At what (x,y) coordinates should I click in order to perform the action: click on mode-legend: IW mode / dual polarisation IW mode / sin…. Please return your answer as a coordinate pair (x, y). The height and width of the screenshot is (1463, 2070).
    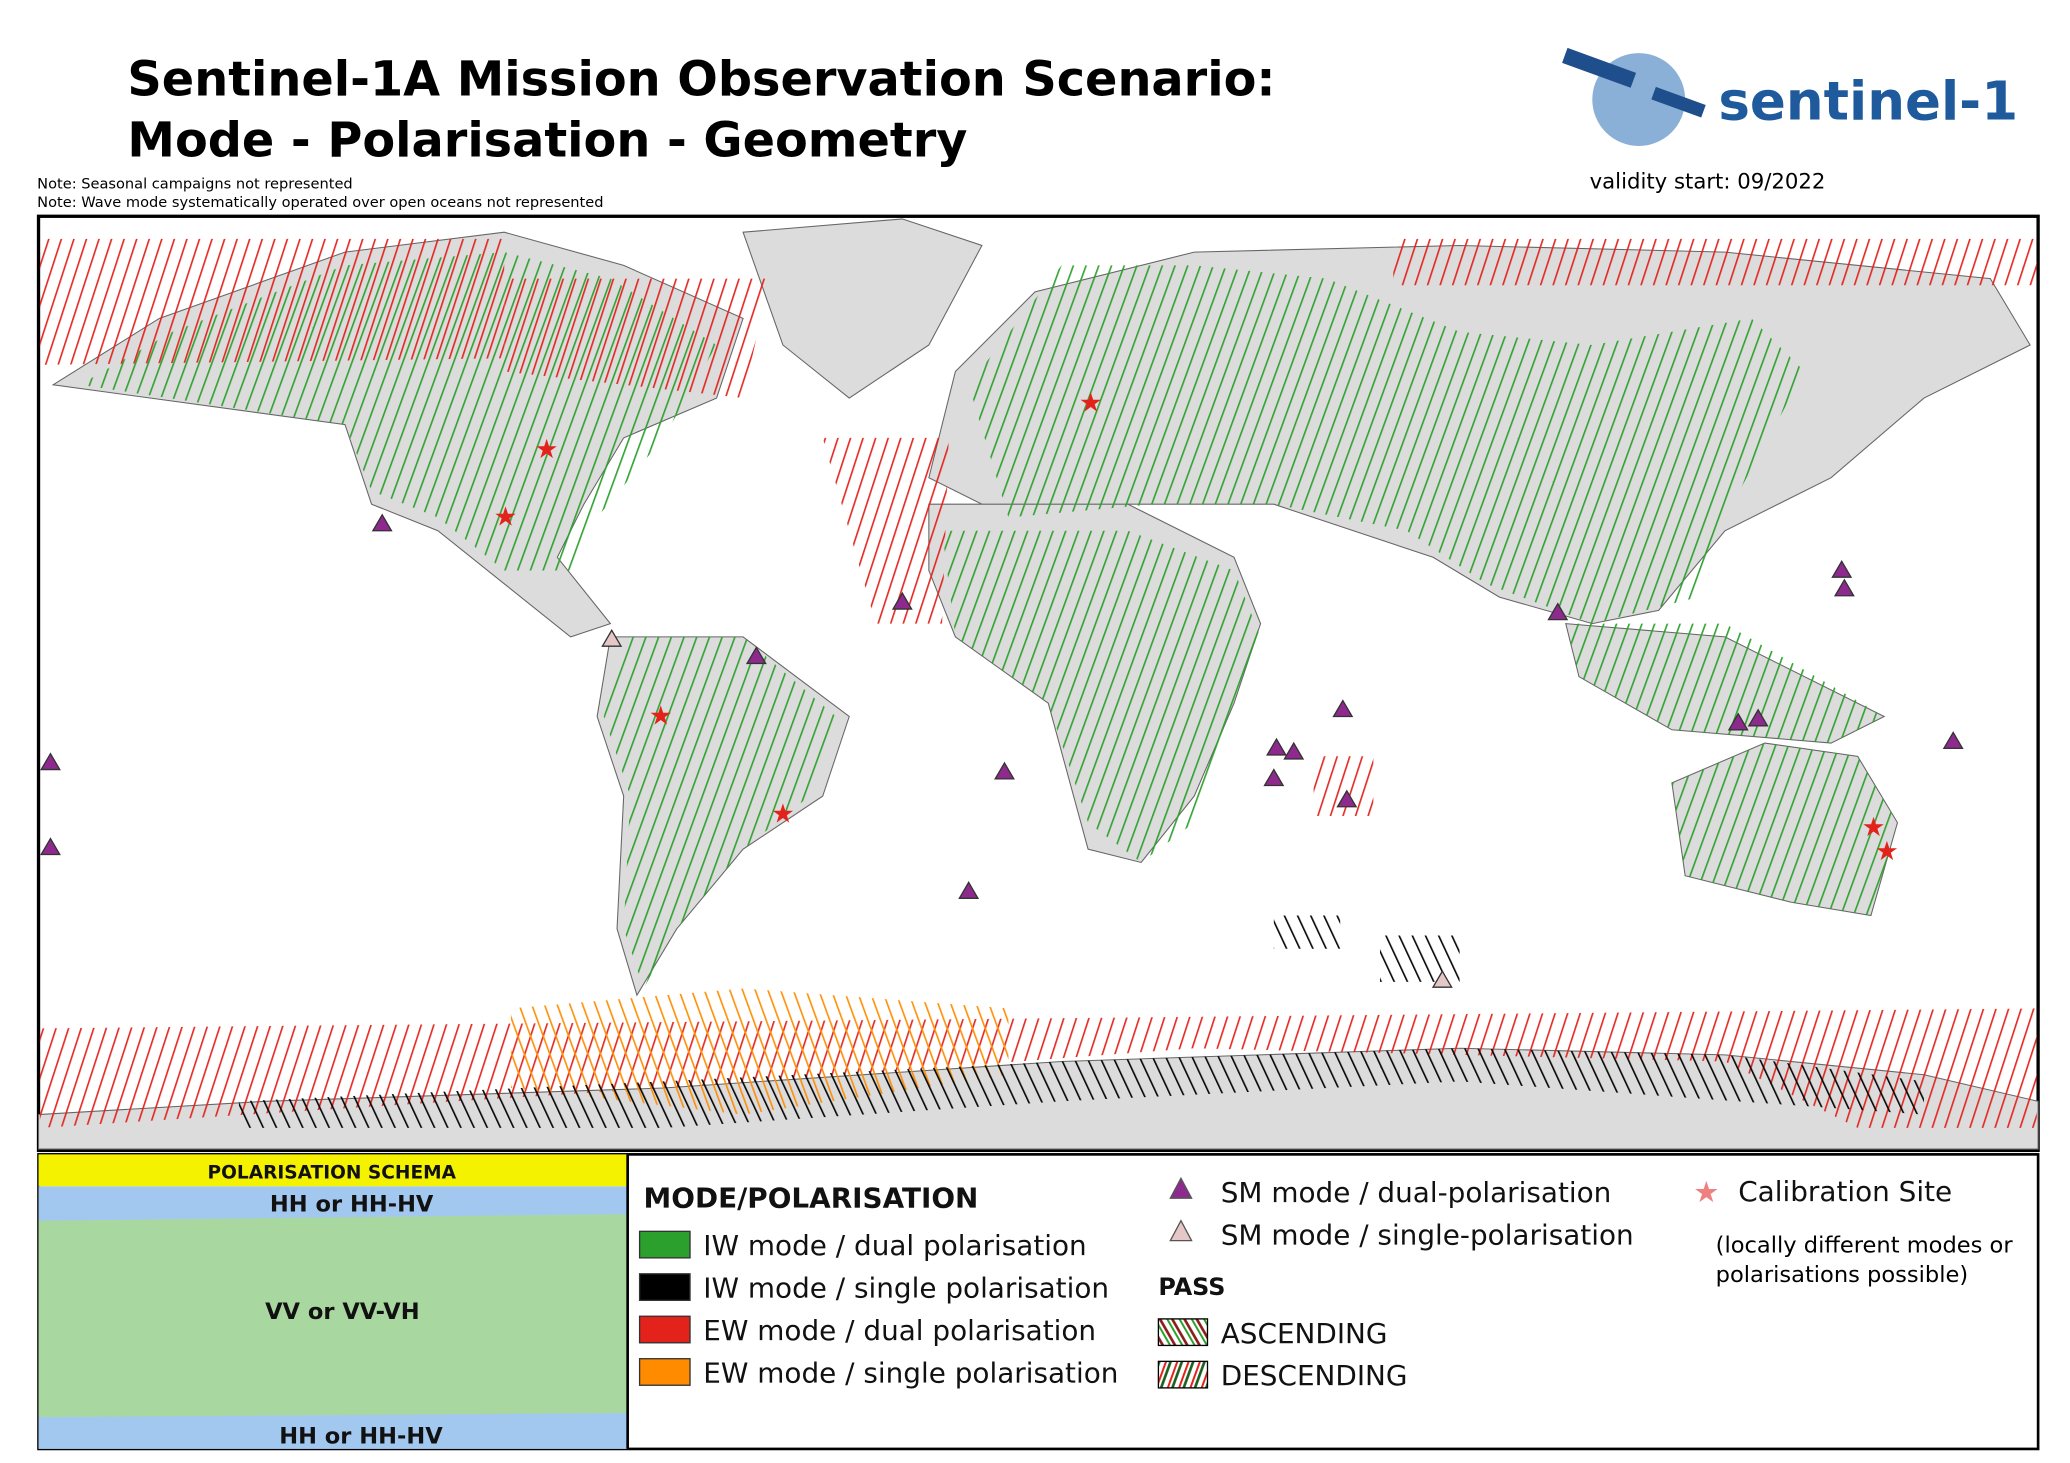
    Looking at the image, I should click on (878, 1309).